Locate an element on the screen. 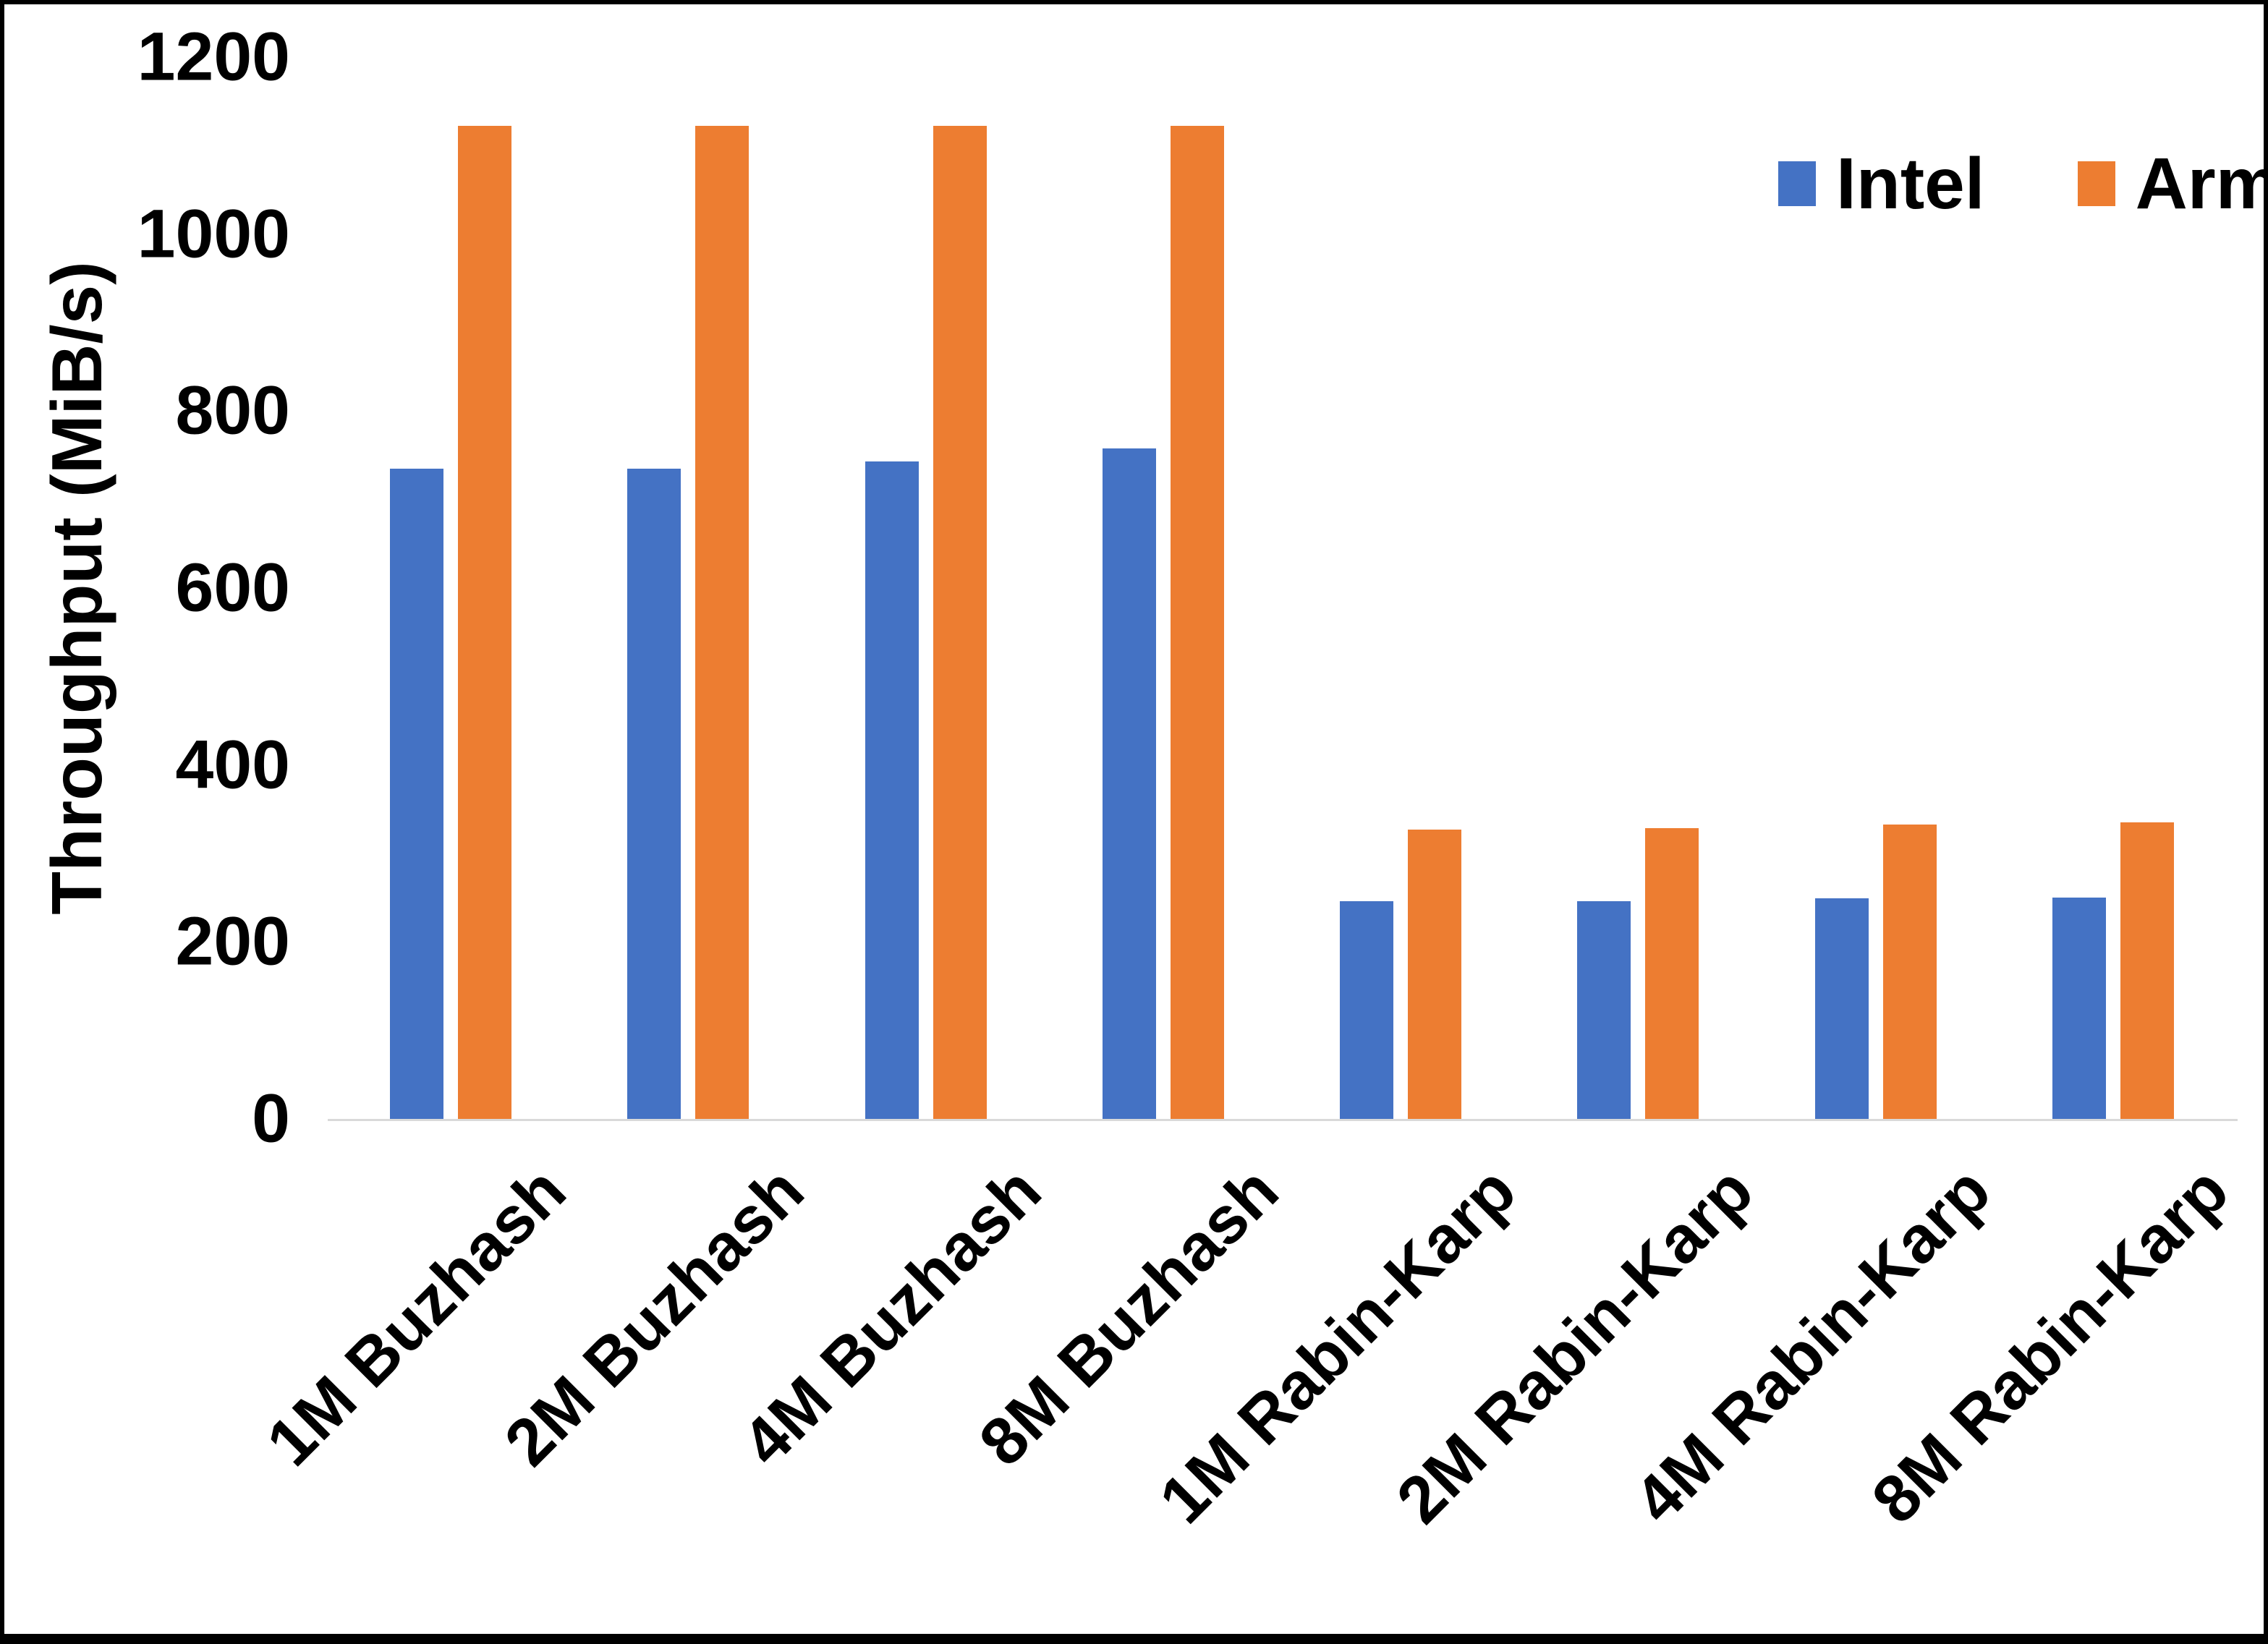 This screenshot has height=1644, width=2268. arm-legend-swatch is located at coordinates (2096, 183).